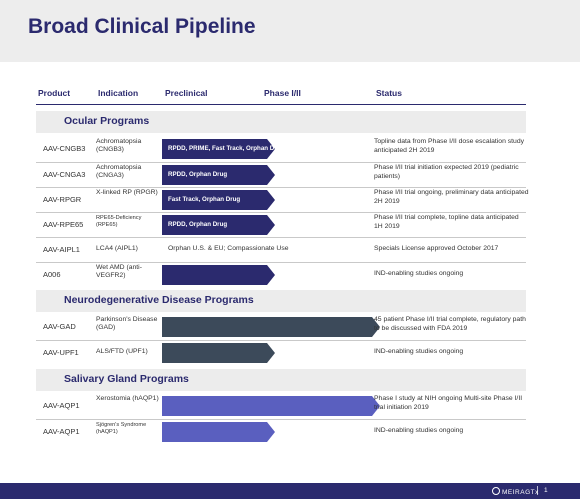 This screenshot has width=580, height=499. What do you see at coordinates (281, 122) in the screenshot?
I see `section-ocular: Ocular Programs` at bounding box center [281, 122].